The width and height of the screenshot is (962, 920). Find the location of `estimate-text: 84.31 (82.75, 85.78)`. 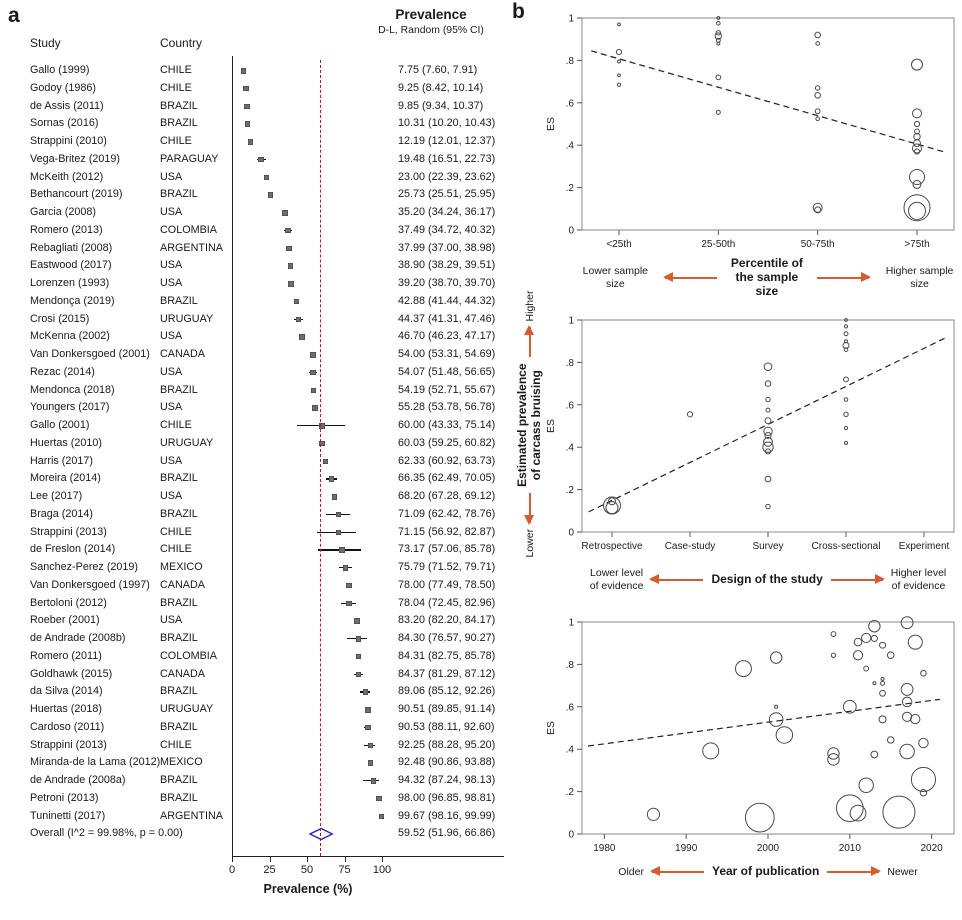

estimate-text: 84.31 (82.75, 85.78) is located at coordinates (447, 655).